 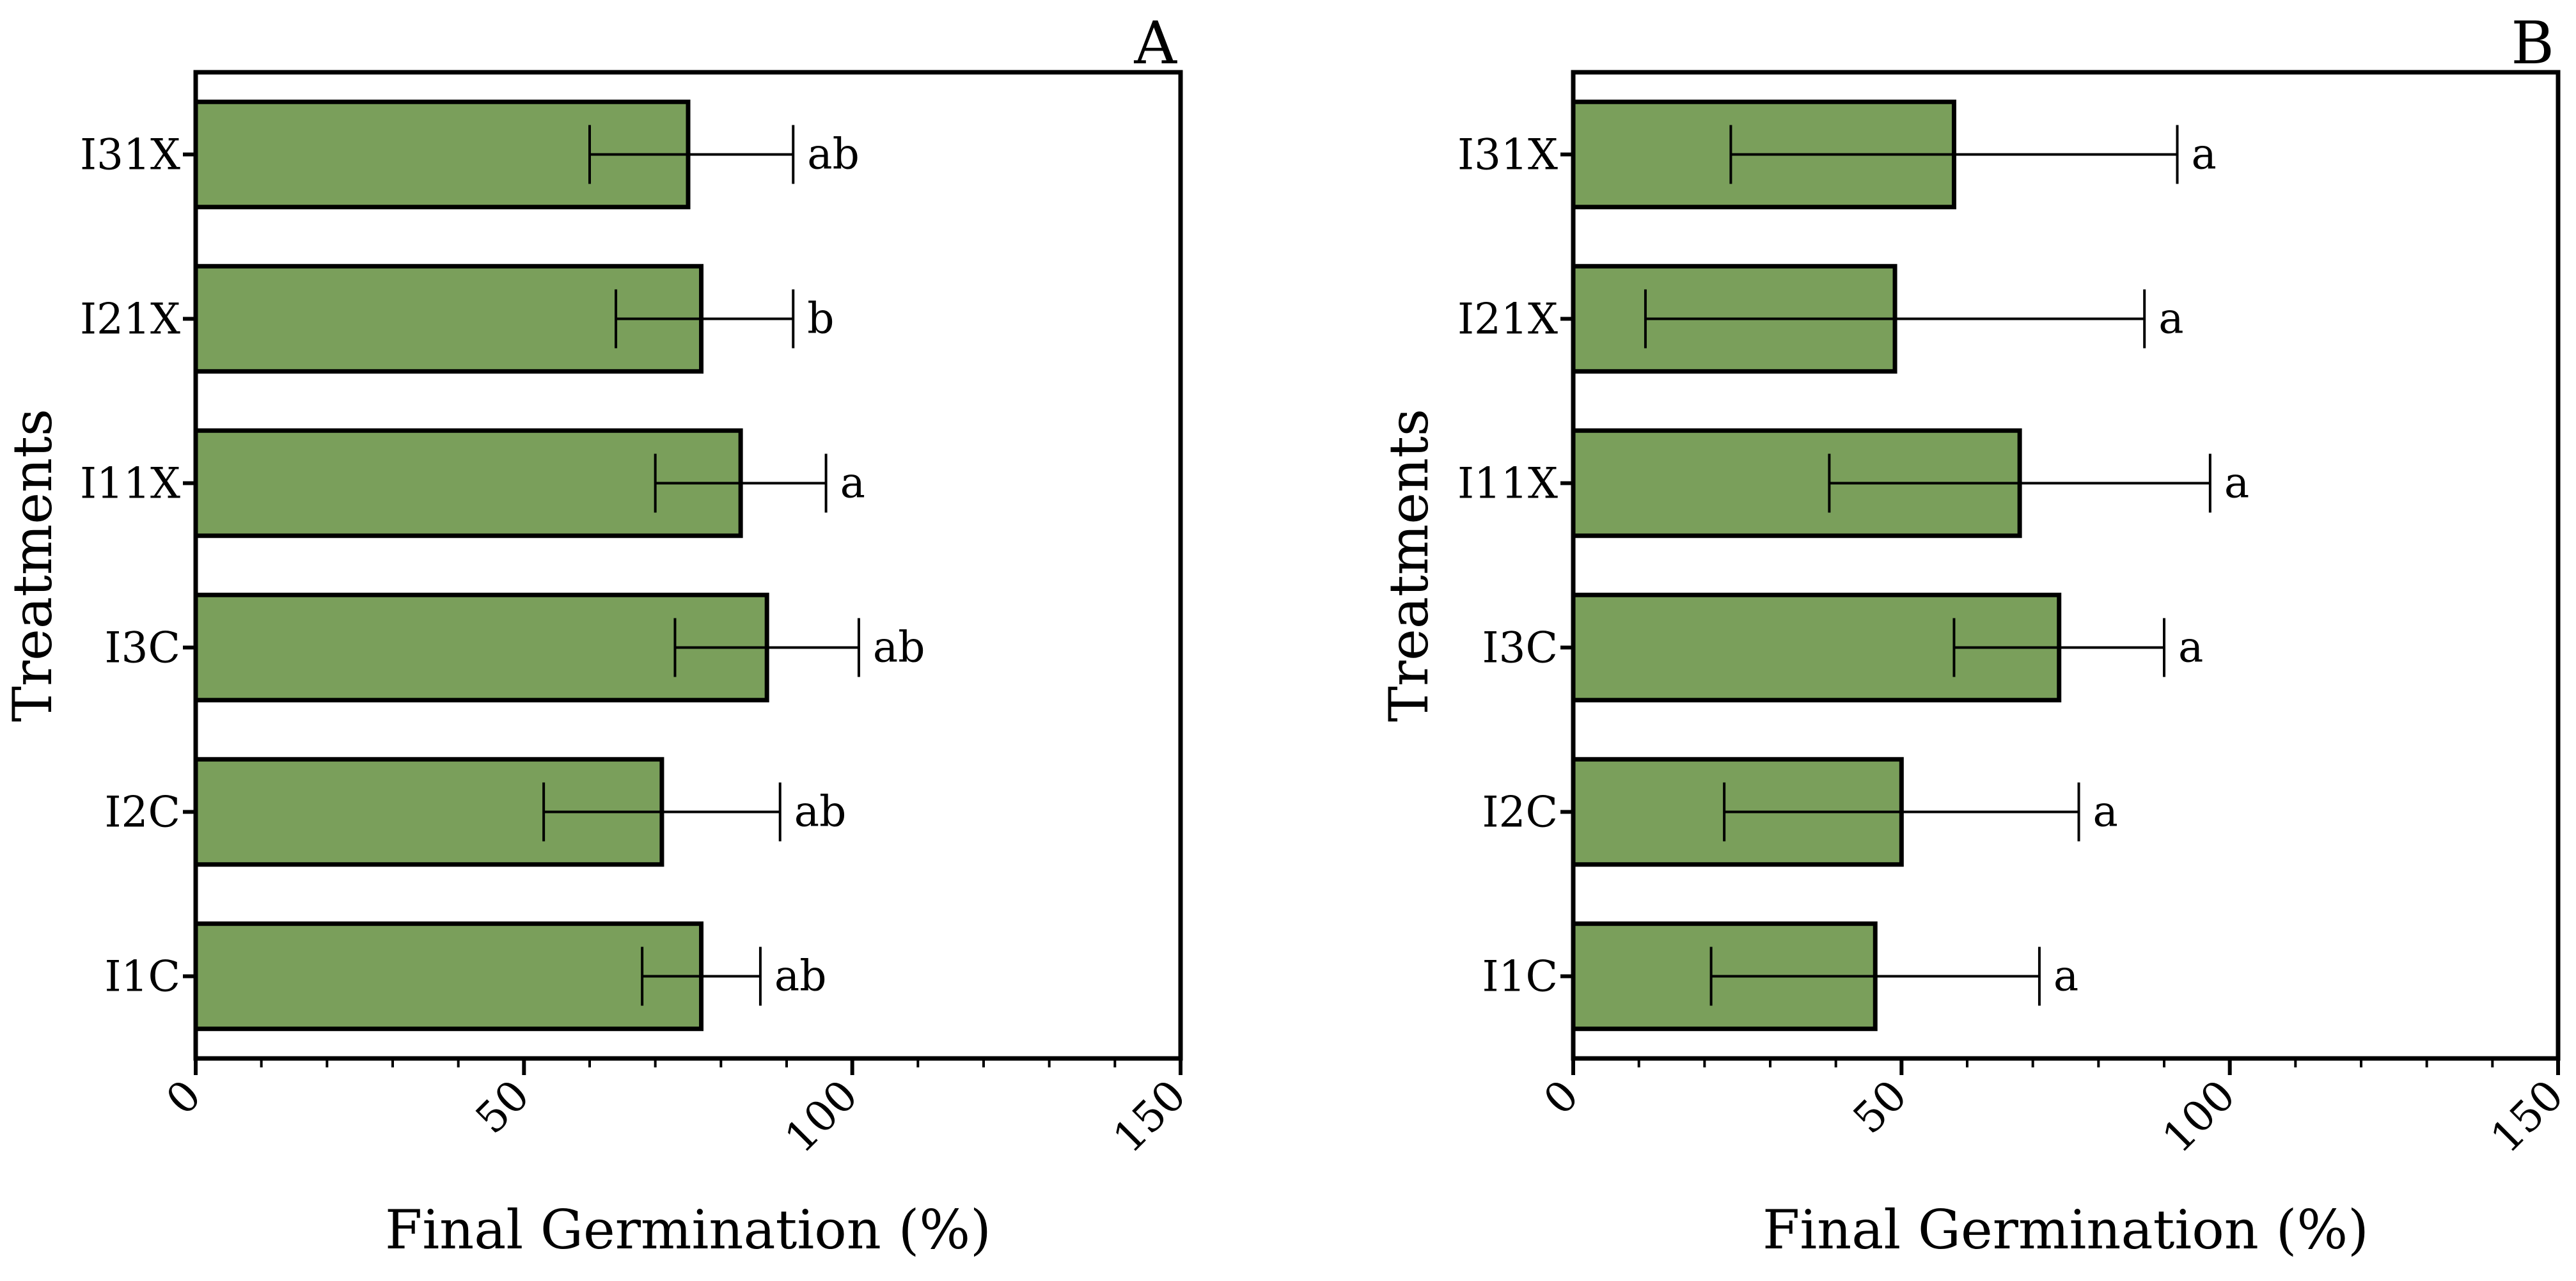 What do you see at coordinates (2532, 43) in the screenshot?
I see `panel-label: B` at bounding box center [2532, 43].